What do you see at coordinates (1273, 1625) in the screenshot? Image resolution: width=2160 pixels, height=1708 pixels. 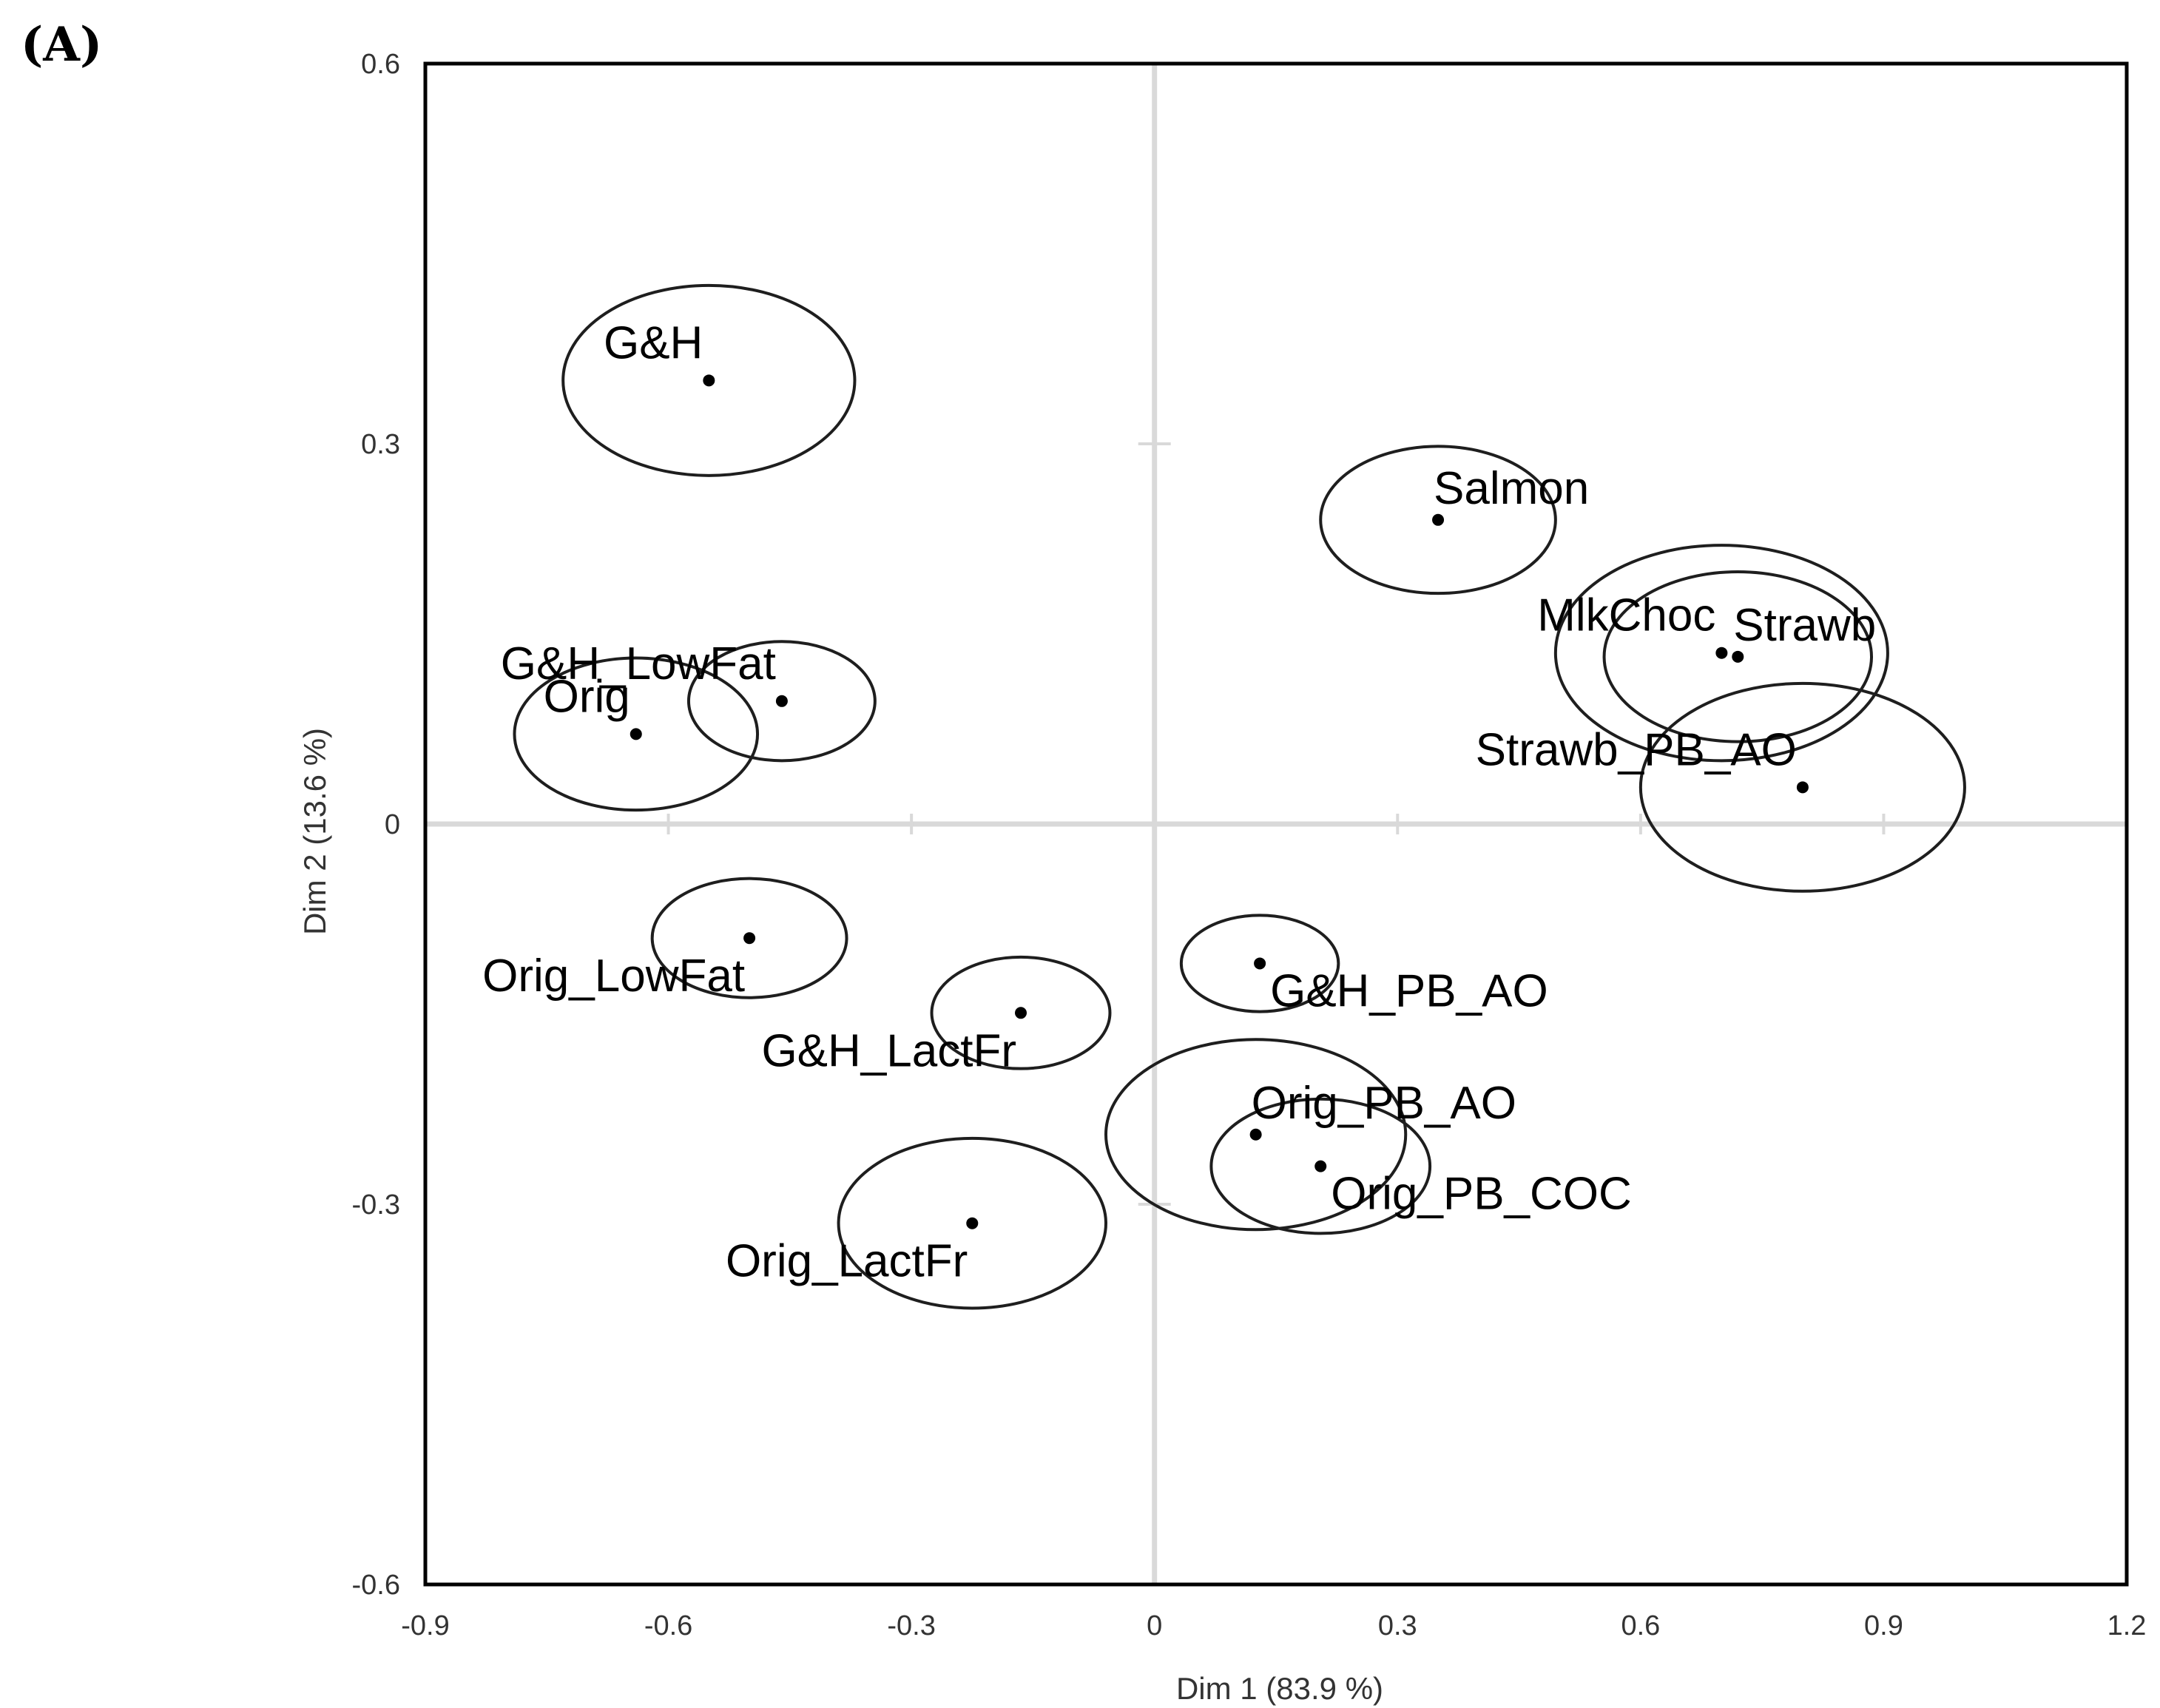 I see `x-tick-labels: -0.9 -0.6 -0.3 0 0.3 0.6 0.9 1.2` at bounding box center [1273, 1625].